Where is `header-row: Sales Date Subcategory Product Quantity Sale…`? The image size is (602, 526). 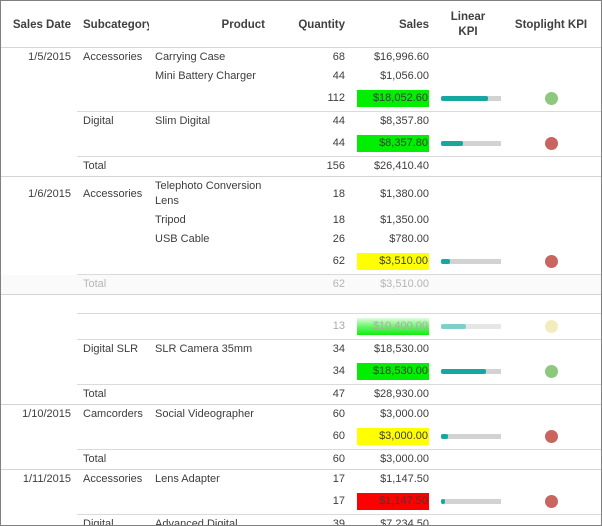
header-row: Sales Date Subcategory Product Quantity Sale… is located at coordinates (301, 24).